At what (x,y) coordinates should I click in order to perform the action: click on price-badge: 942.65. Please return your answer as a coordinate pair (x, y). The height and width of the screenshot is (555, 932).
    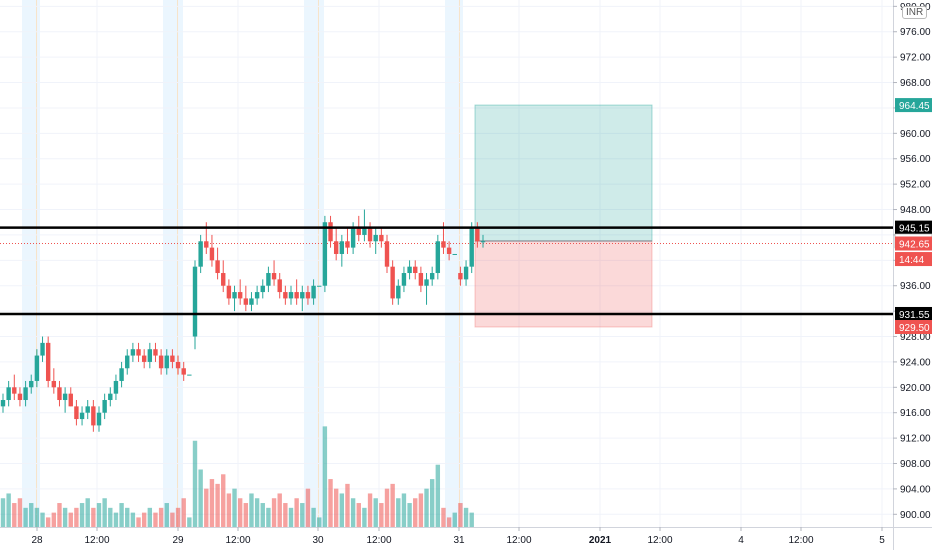
    Looking at the image, I should click on (913, 243).